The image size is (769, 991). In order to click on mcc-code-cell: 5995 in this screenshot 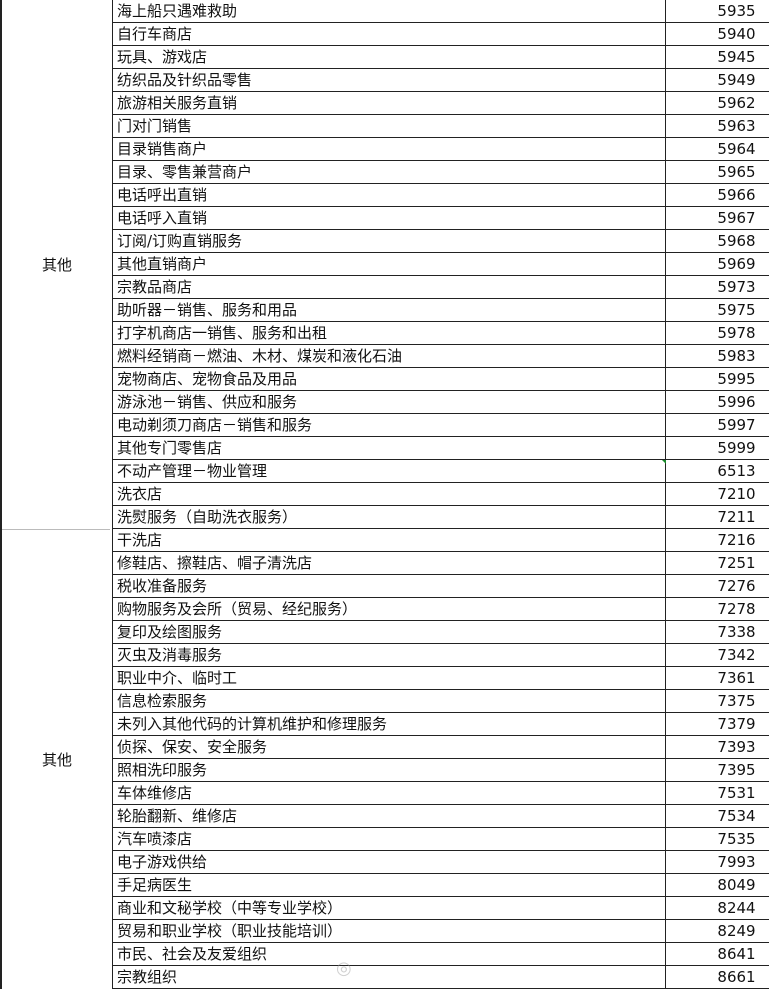, I will do `click(736, 379)`.